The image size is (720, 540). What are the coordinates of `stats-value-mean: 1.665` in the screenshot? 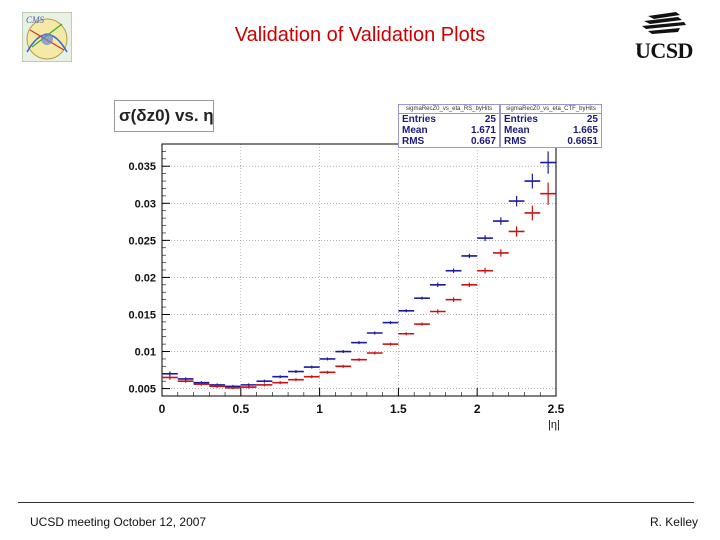 It's located at (585, 130).